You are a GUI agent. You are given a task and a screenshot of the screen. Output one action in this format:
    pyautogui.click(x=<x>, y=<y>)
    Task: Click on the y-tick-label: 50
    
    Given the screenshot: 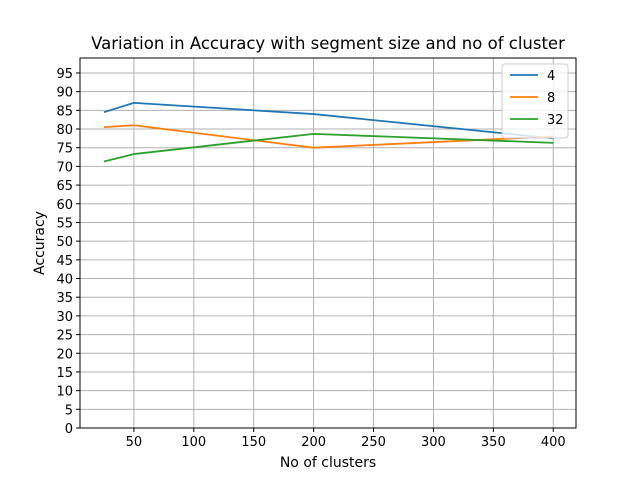 What is the action you would take?
    pyautogui.click(x=64, y=242)
    